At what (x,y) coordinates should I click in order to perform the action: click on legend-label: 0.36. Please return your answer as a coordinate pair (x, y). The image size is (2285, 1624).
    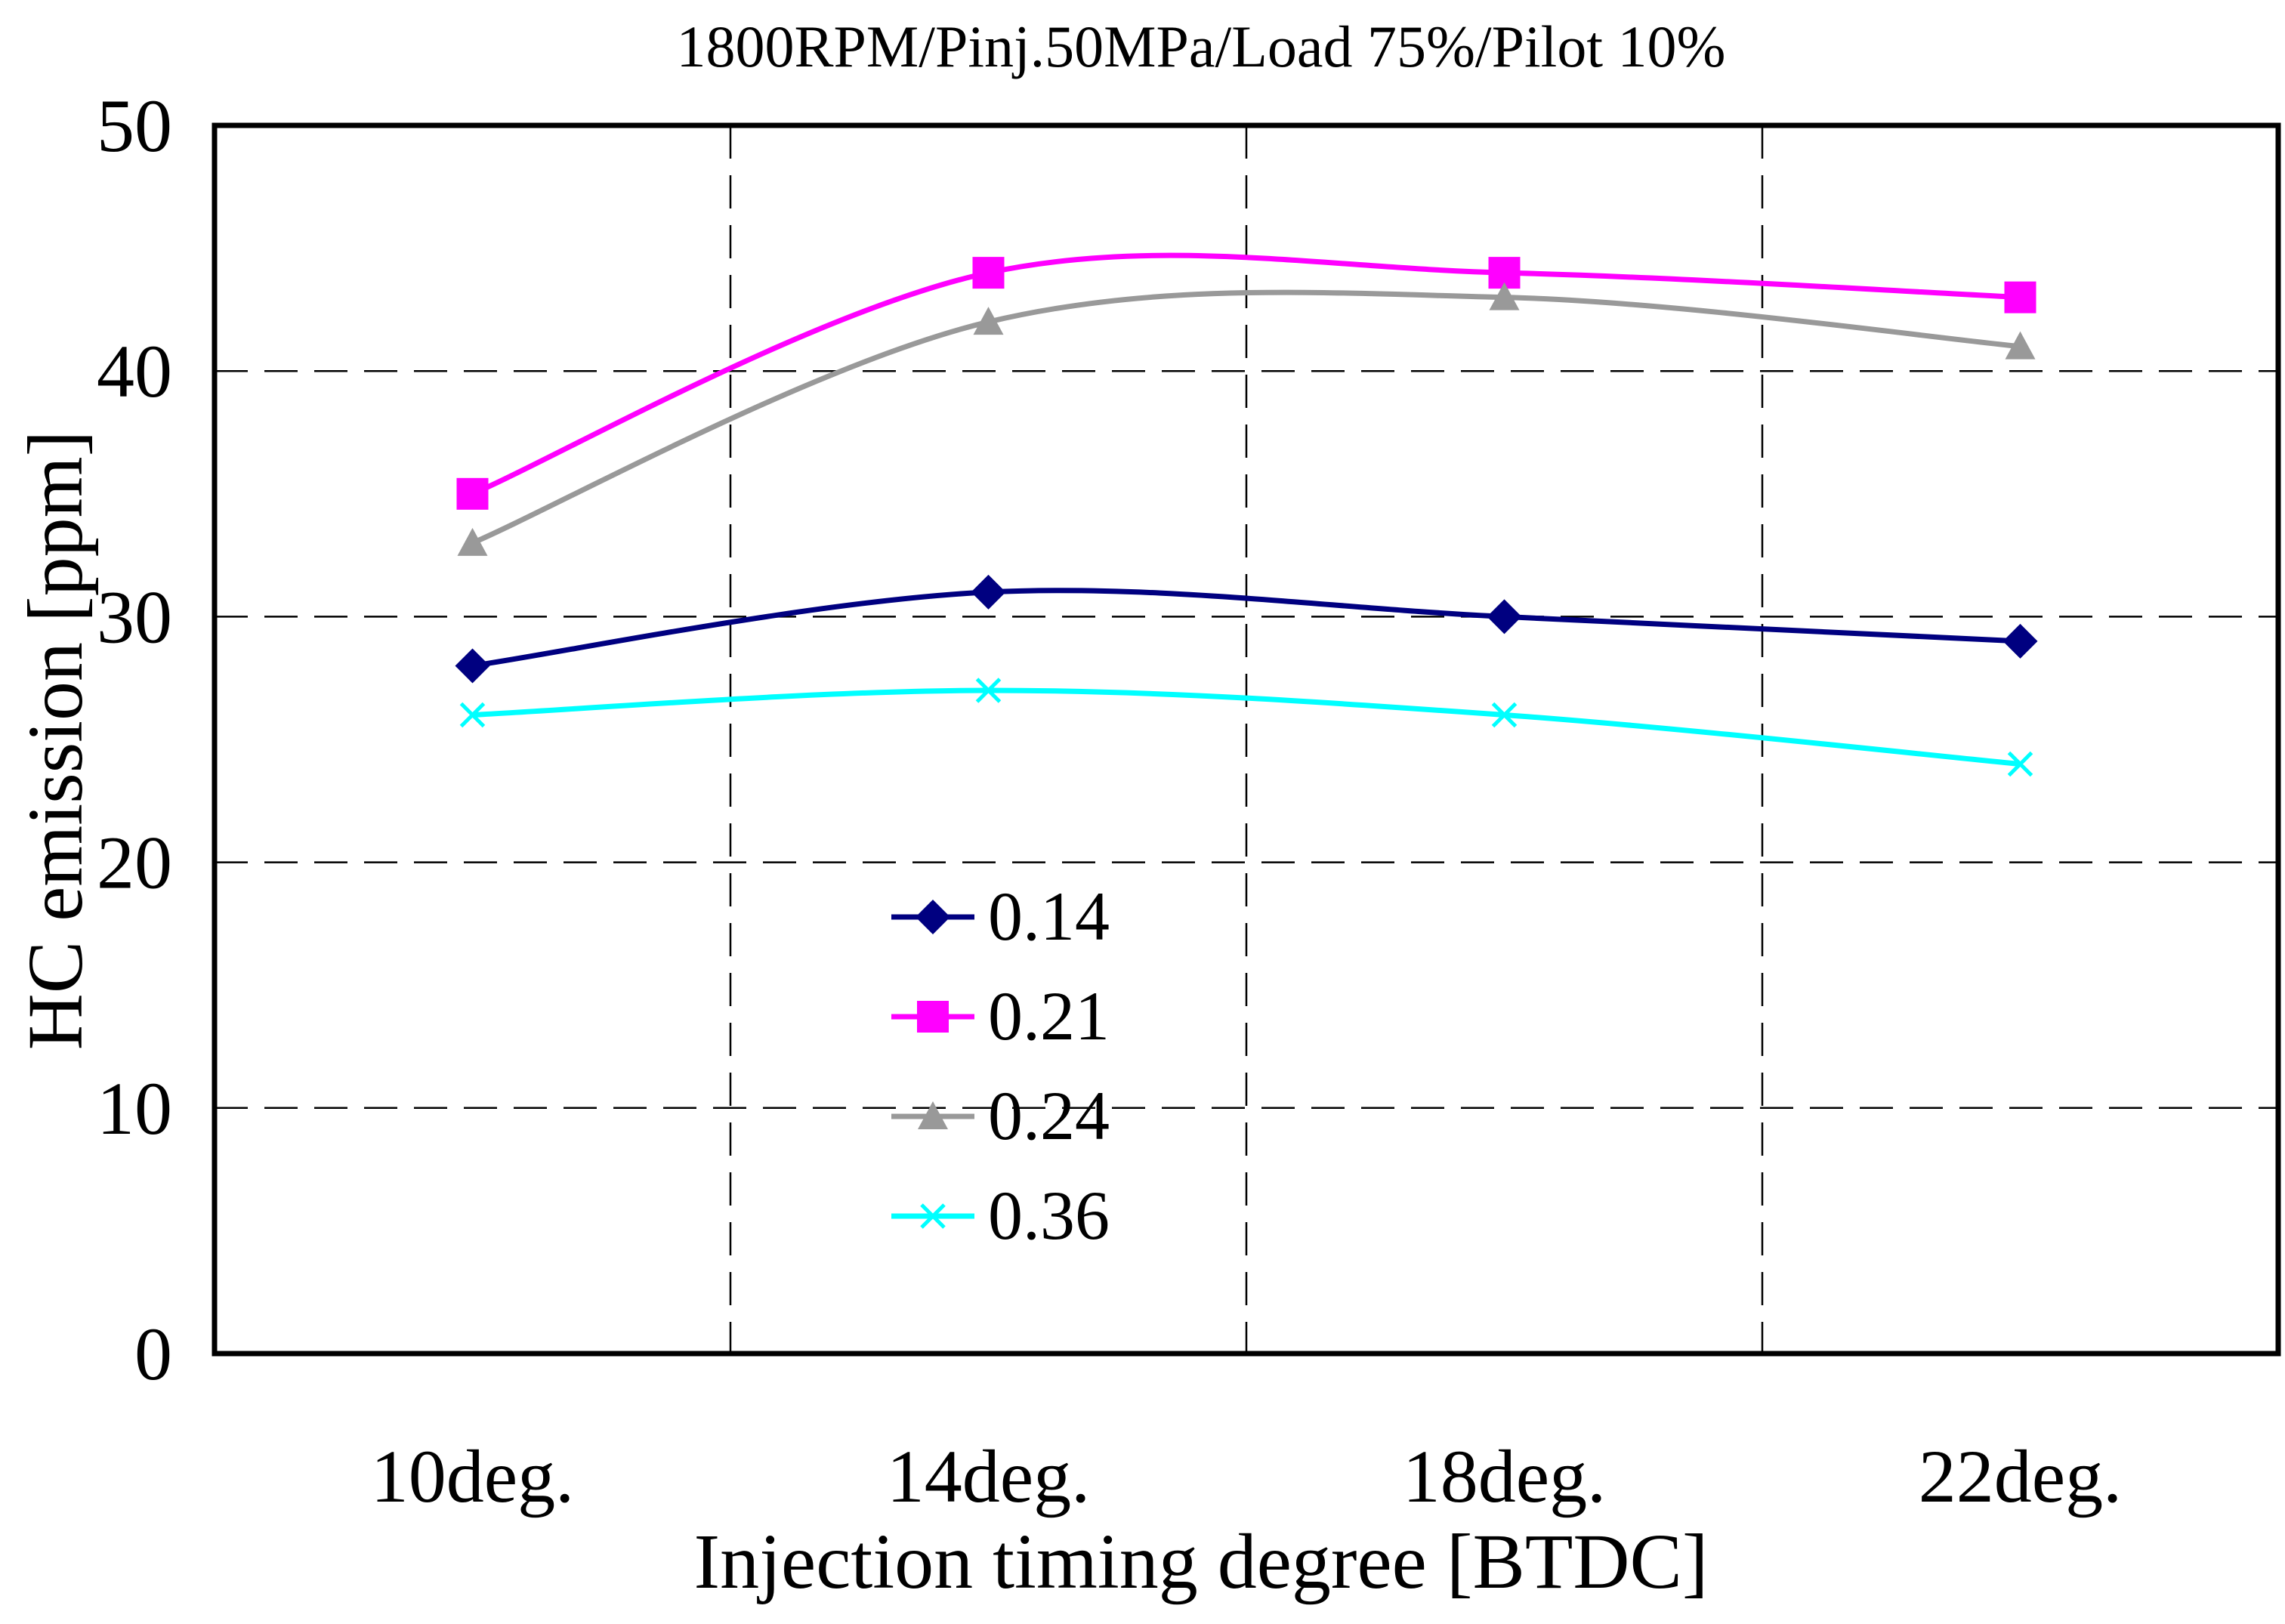
    Looking at the image, I should click on (1049, 1215).